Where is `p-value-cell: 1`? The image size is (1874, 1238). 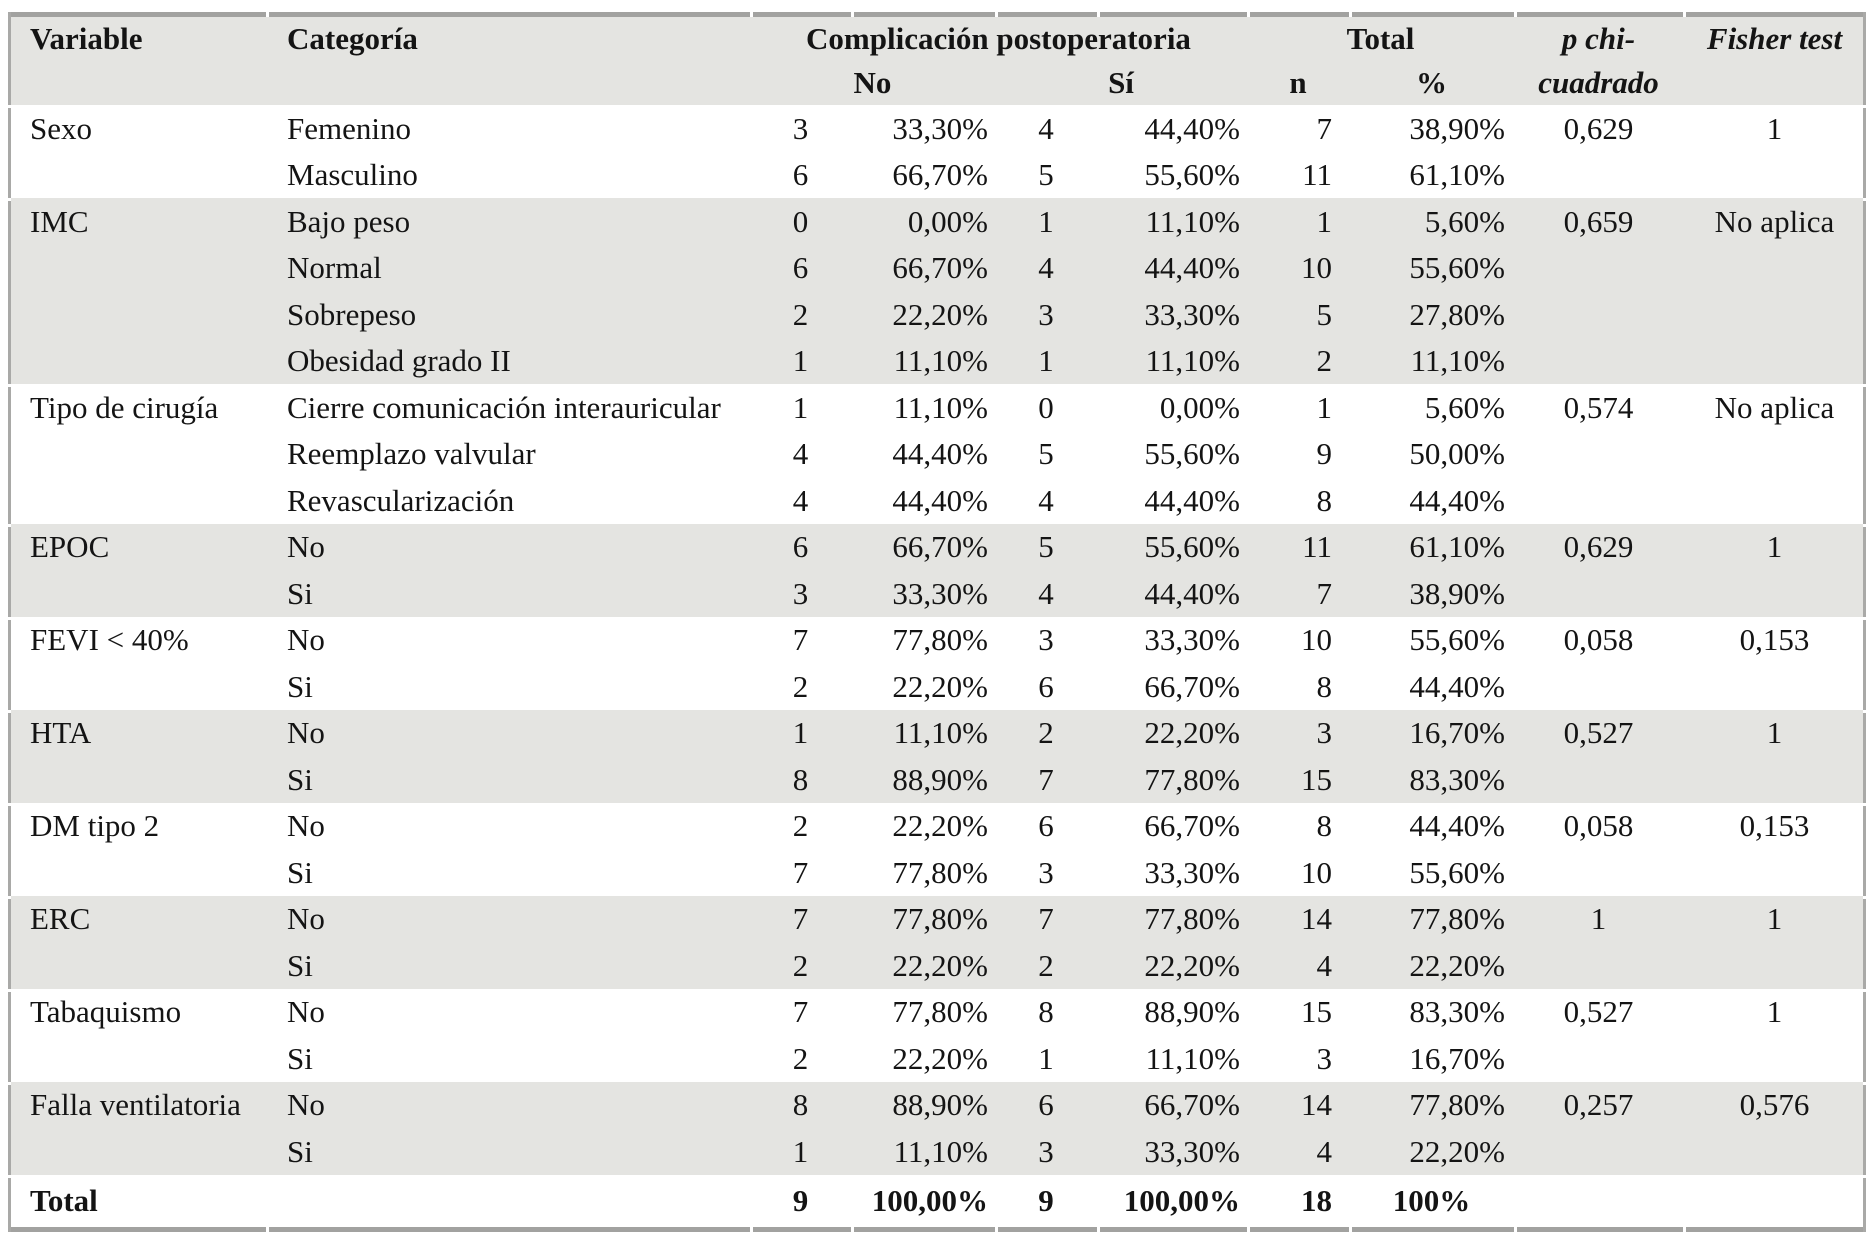
p-value-cell: 1 is located at coordinates (1598, 919).